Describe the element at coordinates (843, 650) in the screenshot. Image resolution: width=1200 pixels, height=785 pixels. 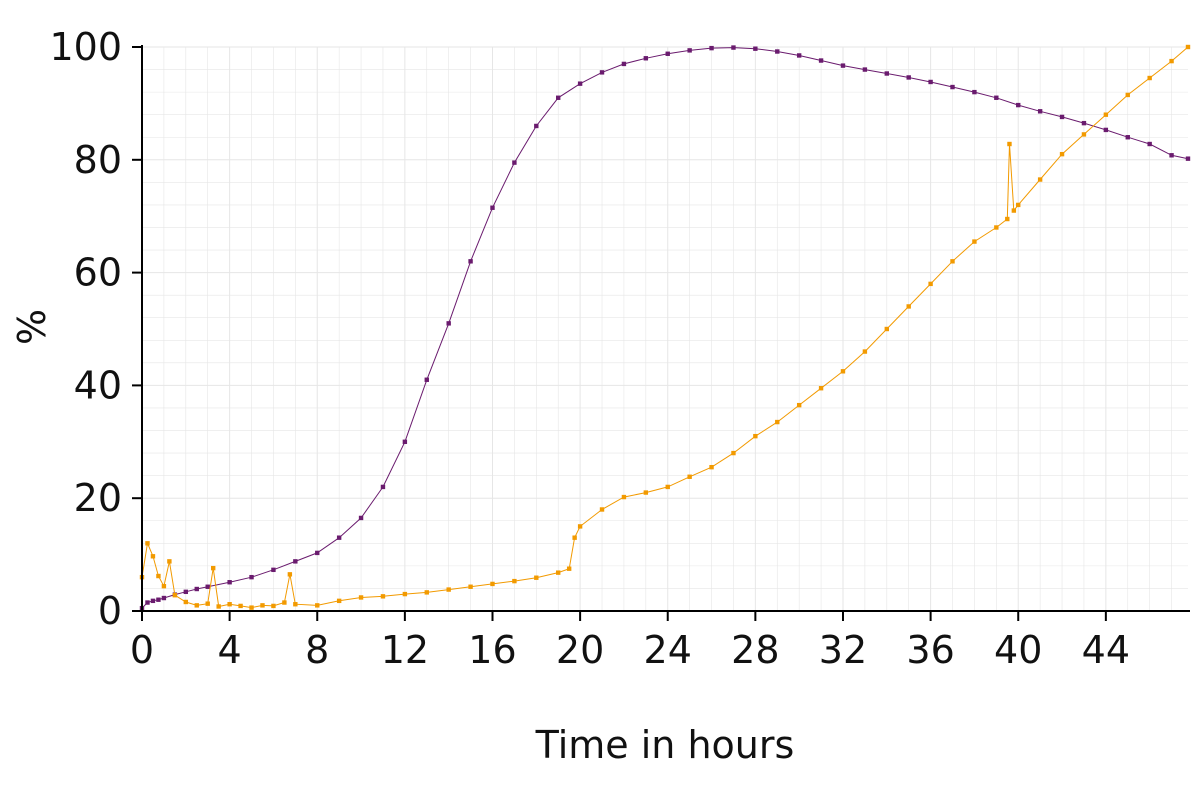
I see `x-tick-label: 32` at that location.